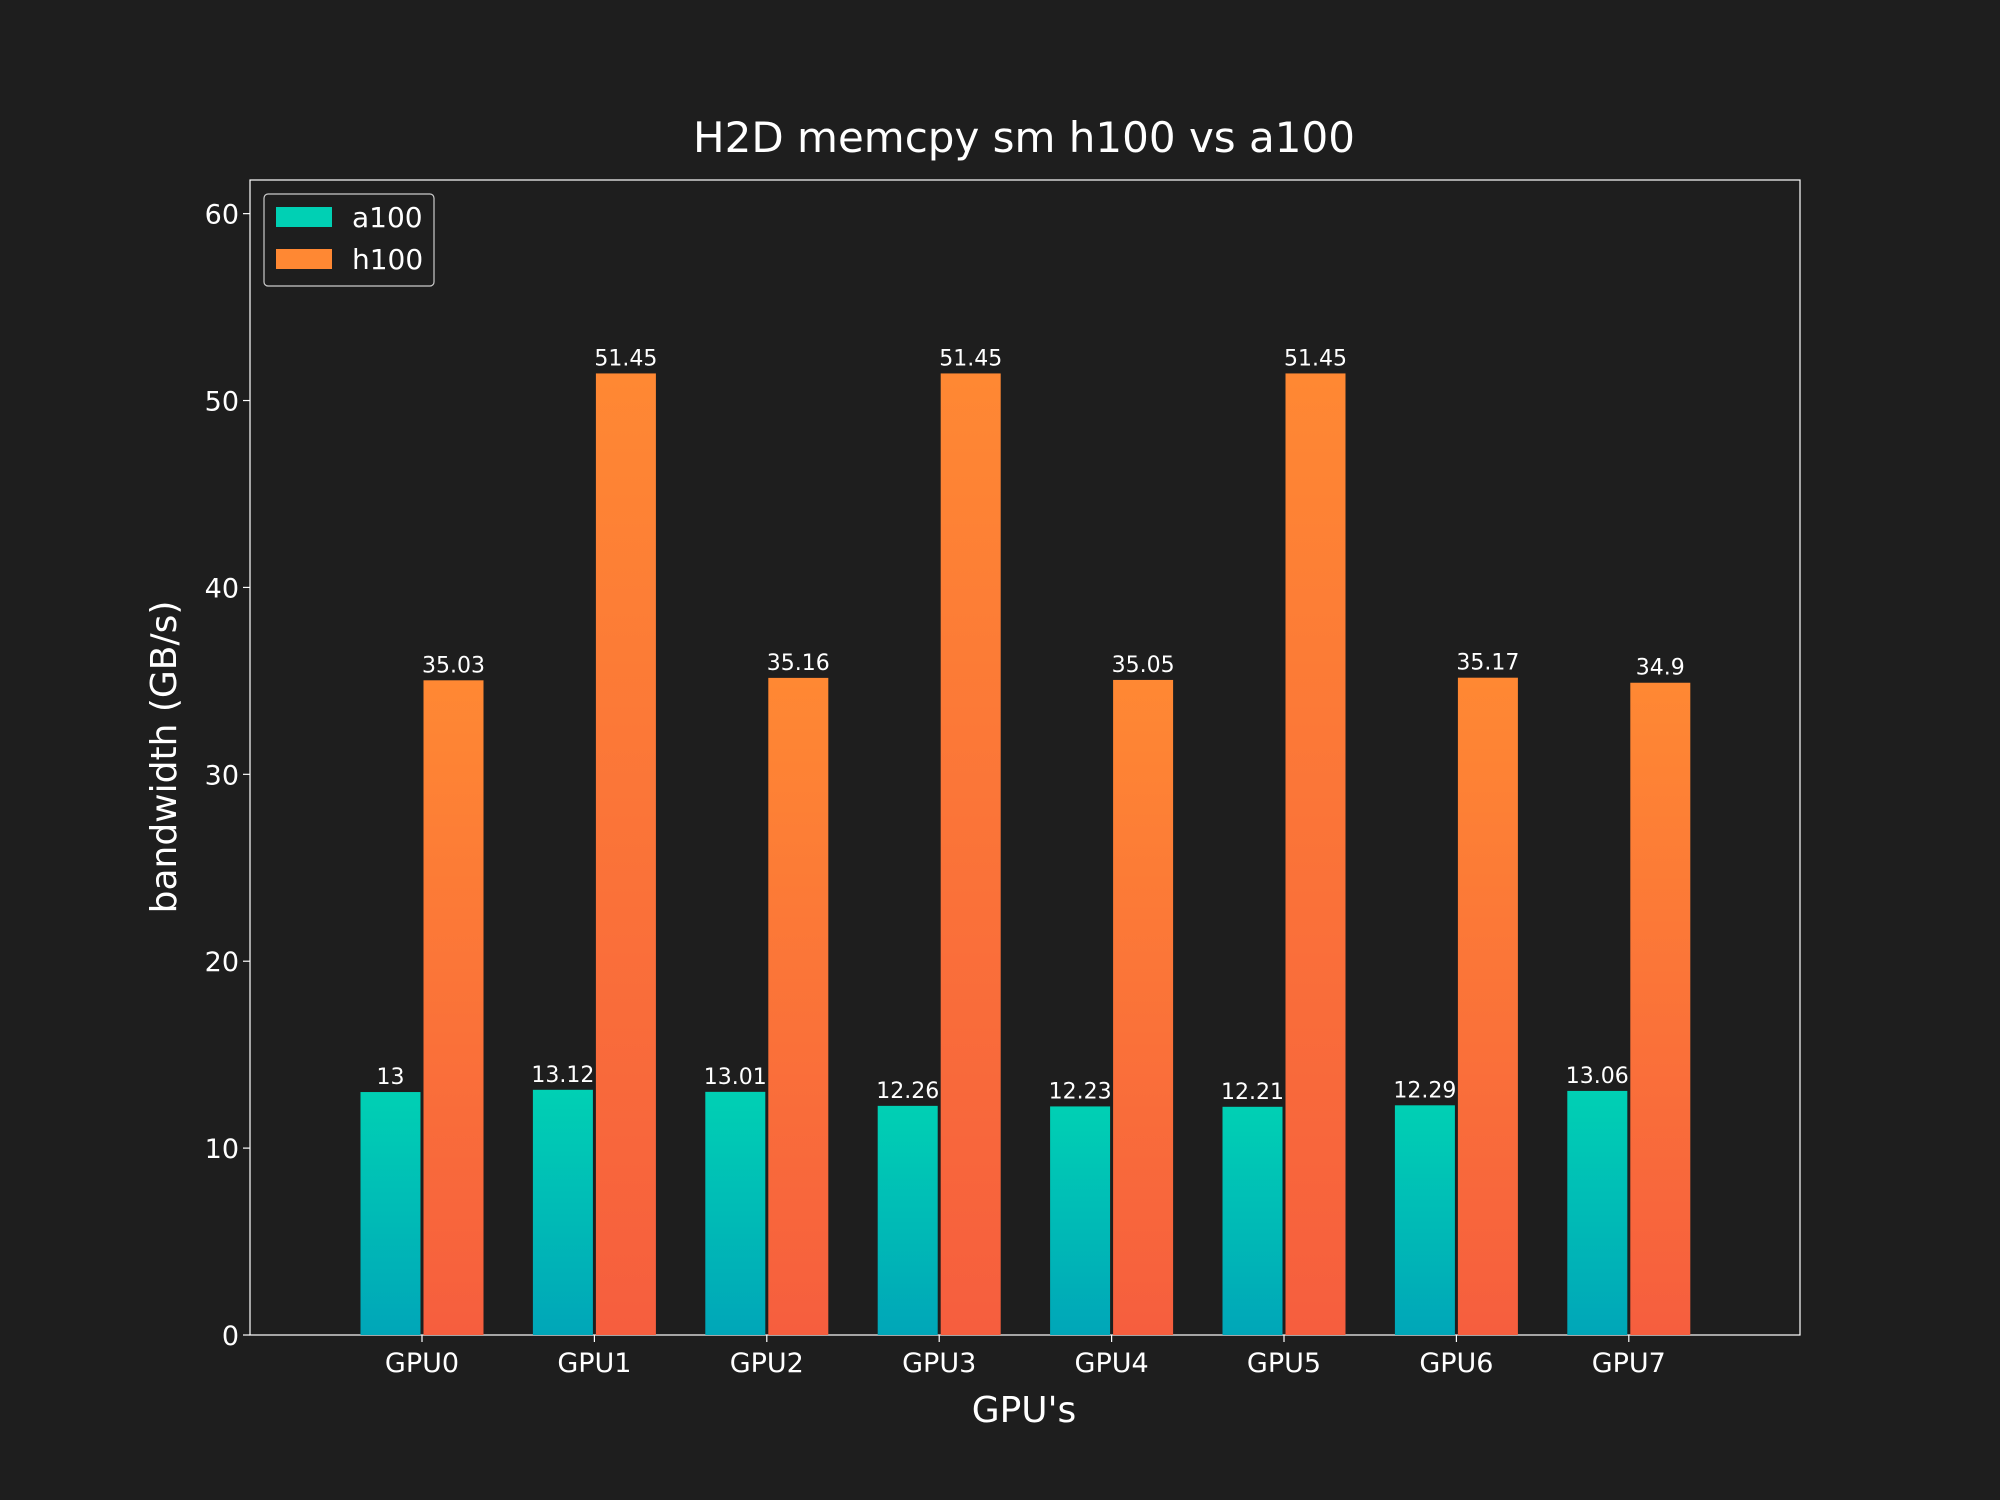  What do you see at coordinates (1660, 668) in the screenshot?
I see `value-label-h100-gpu7: 34.9` at bounding box center [1660, 668].